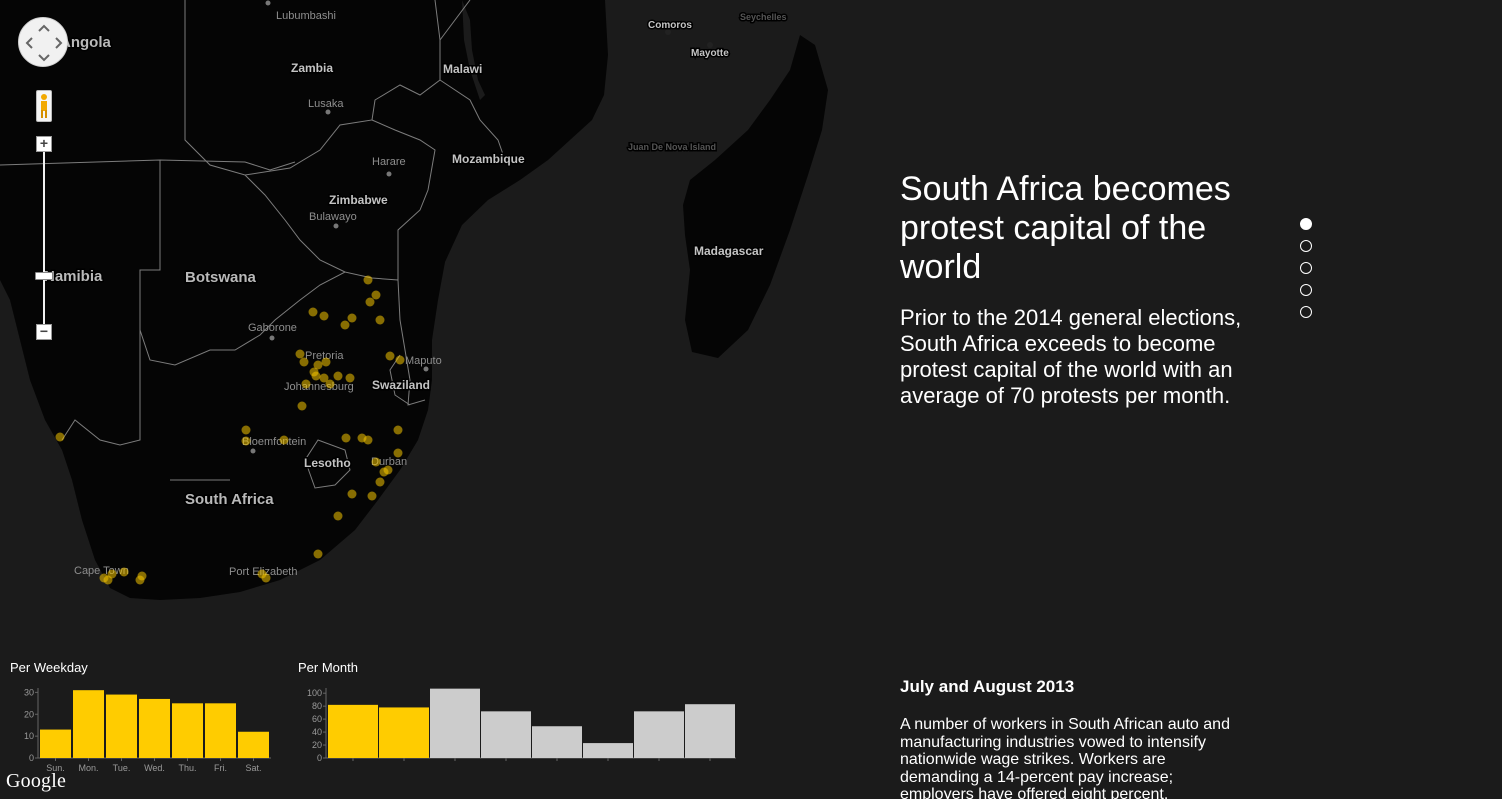 The width and height of the screenshot is (1502, 799). I want to click on zoom-slider-thumb, so click(44, 276).